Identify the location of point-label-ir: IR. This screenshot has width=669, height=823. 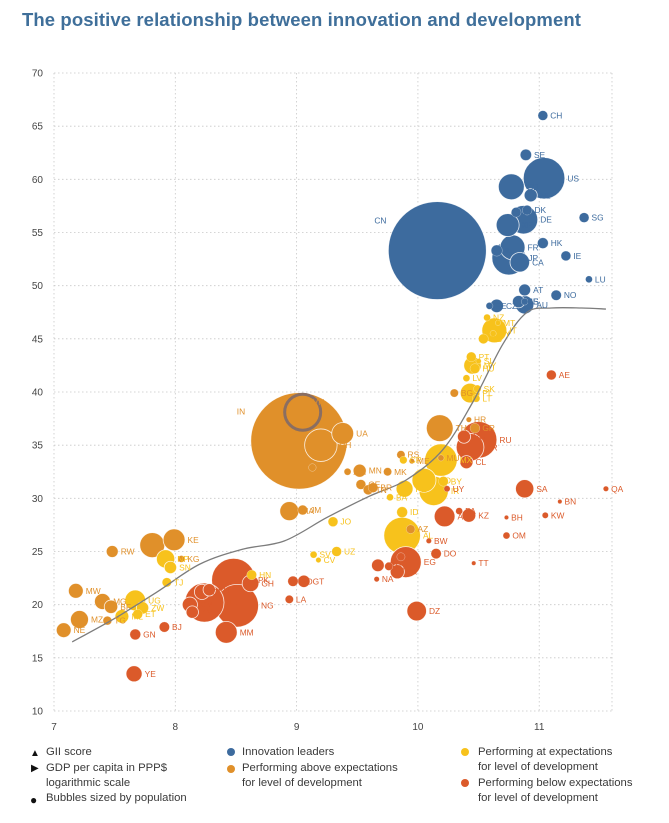
(455, 491).